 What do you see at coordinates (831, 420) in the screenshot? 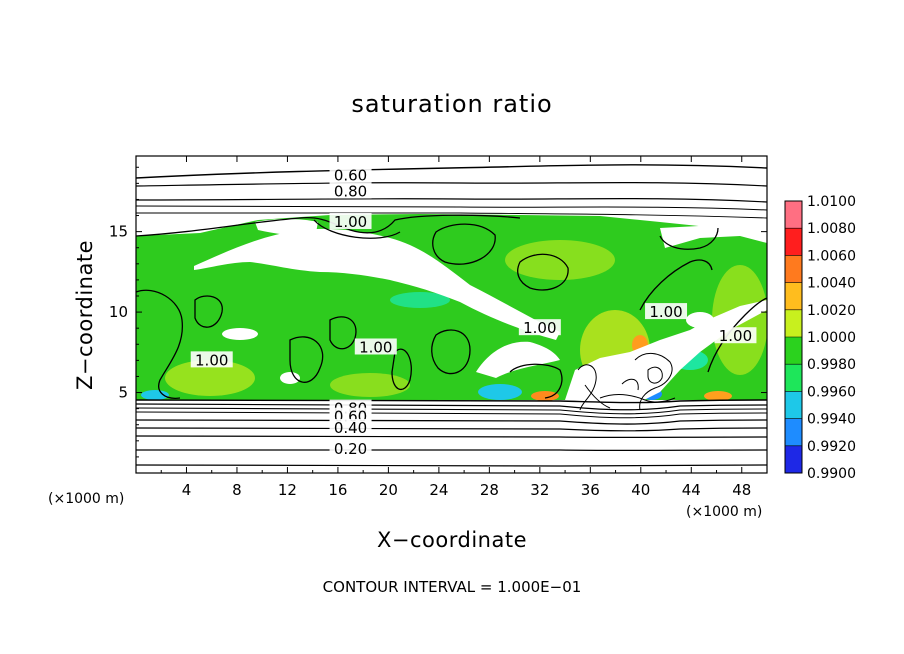
I see `colorbar-label: 0.9940` at bounding box center [831, 420].